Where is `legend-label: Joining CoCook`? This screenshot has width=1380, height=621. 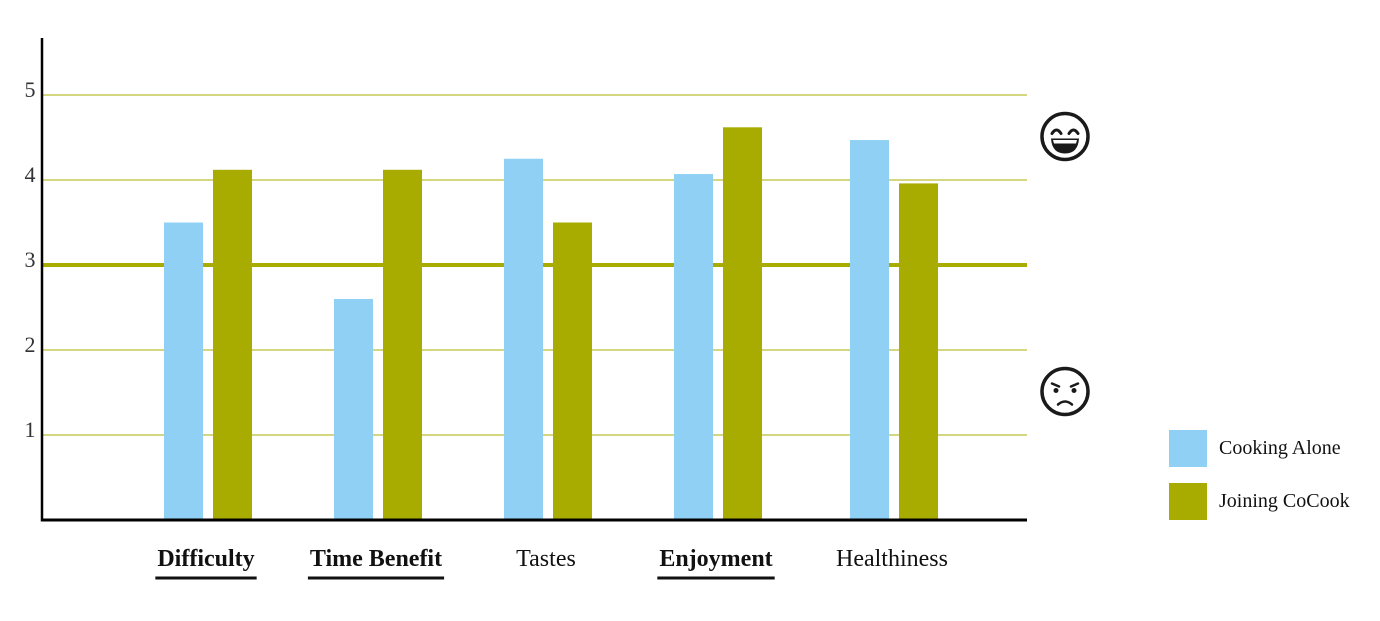 legend-label: Joining CoCook is located at coordinates (1284, 501).